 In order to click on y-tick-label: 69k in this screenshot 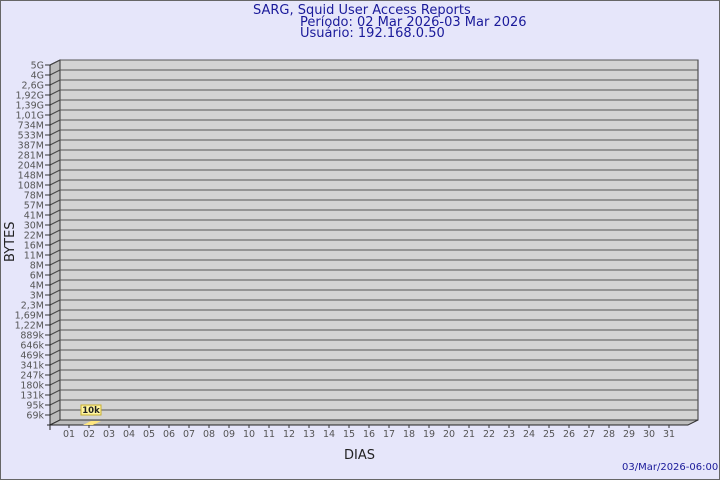, I will do `click(35, 416)`.